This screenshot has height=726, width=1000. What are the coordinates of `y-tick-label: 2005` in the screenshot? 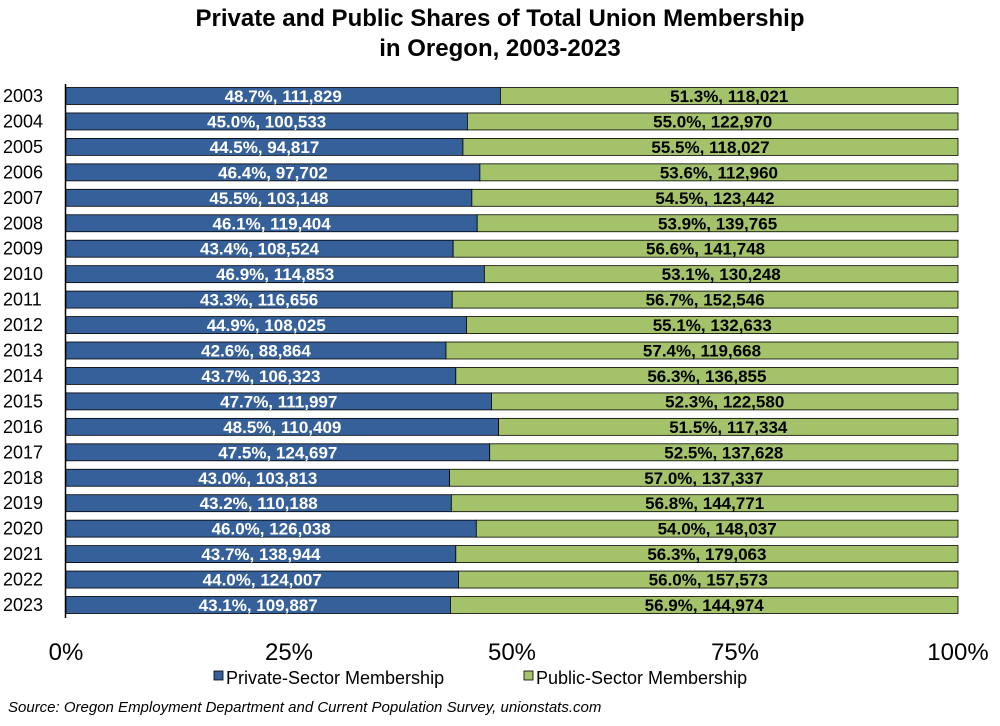 It's located at (23, 147).